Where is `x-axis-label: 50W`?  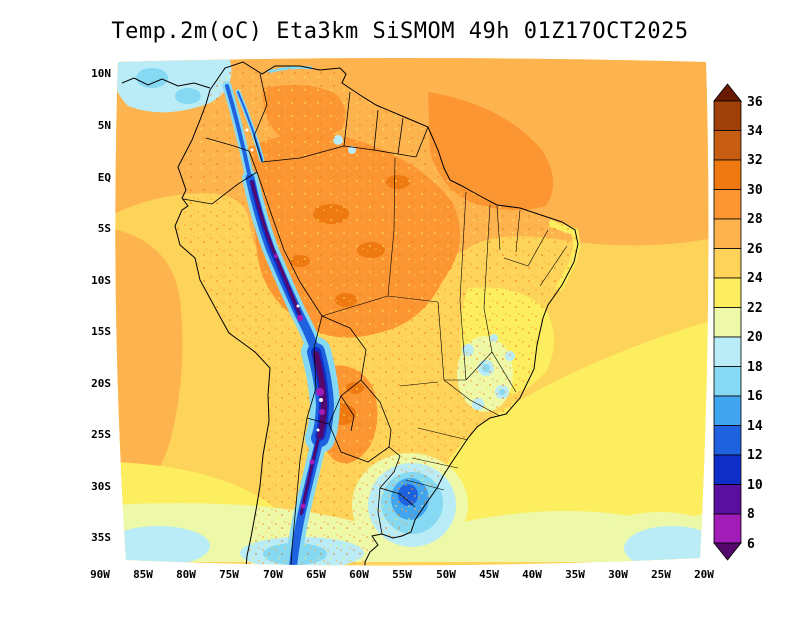 x-axis-label: 50W is located at coordinates (446, 574).